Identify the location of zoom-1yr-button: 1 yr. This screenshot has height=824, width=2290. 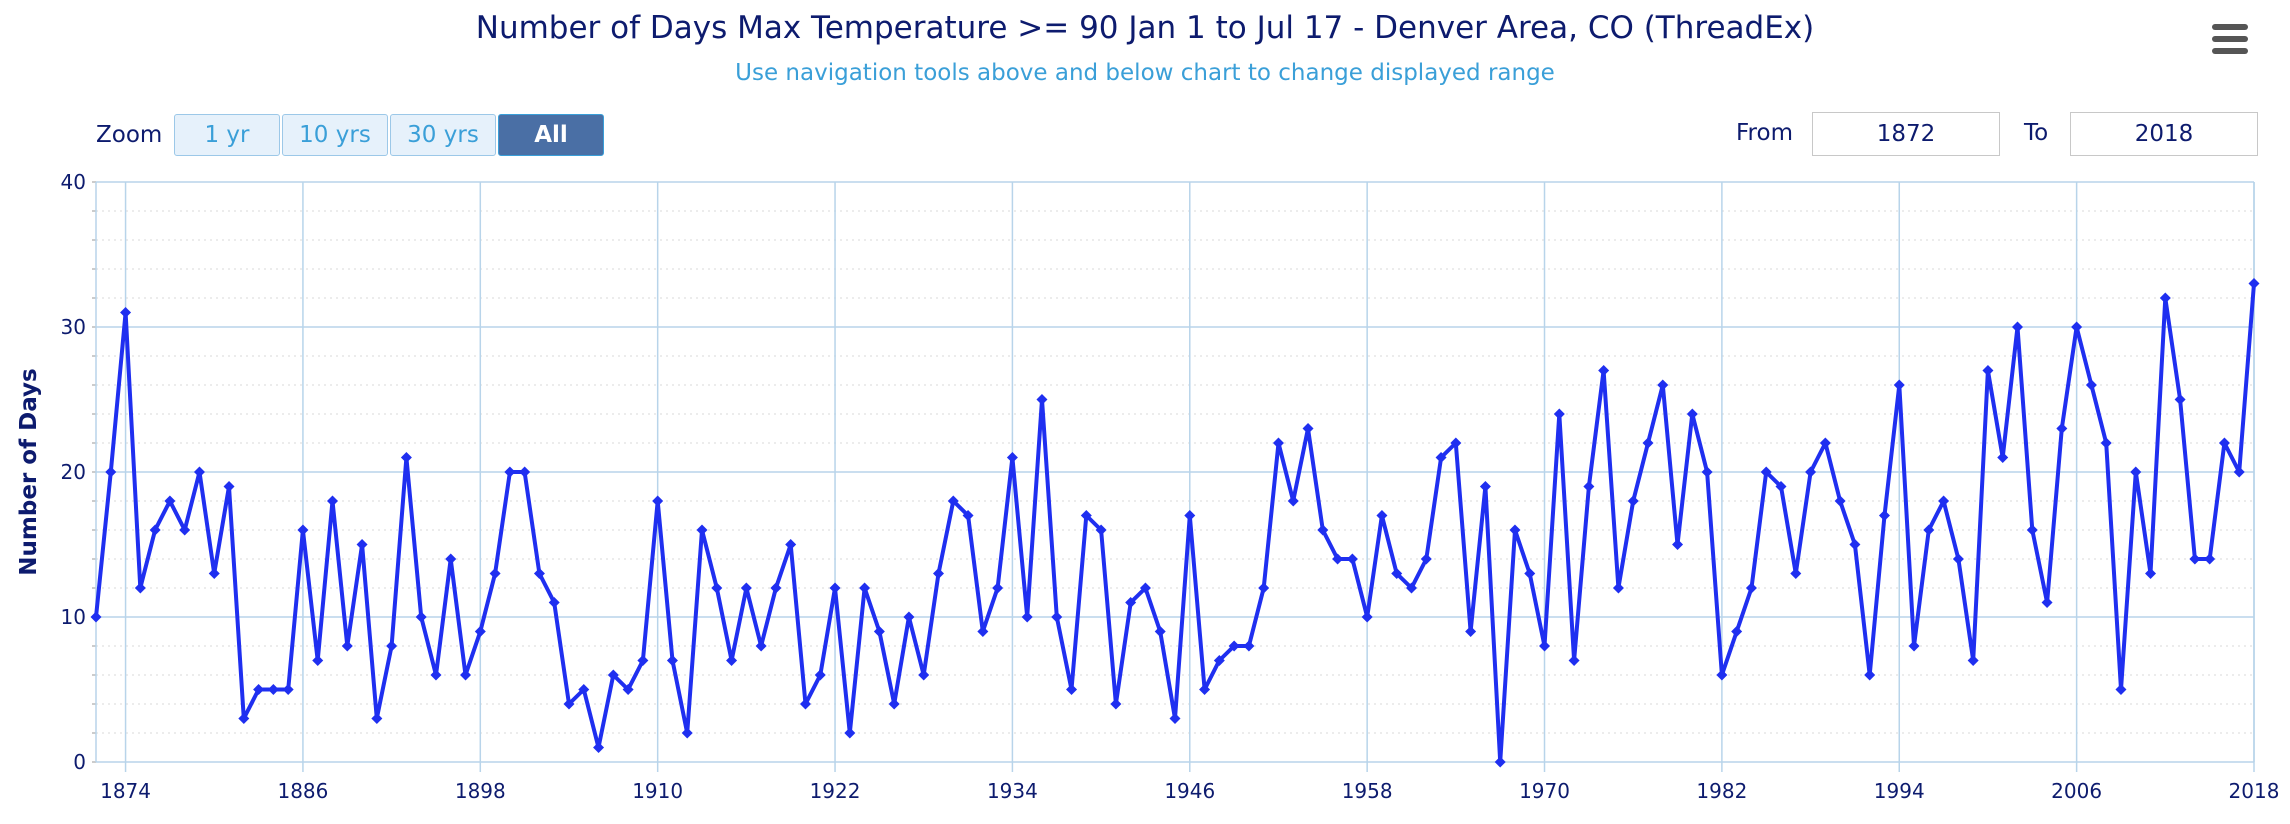
(227, 135).